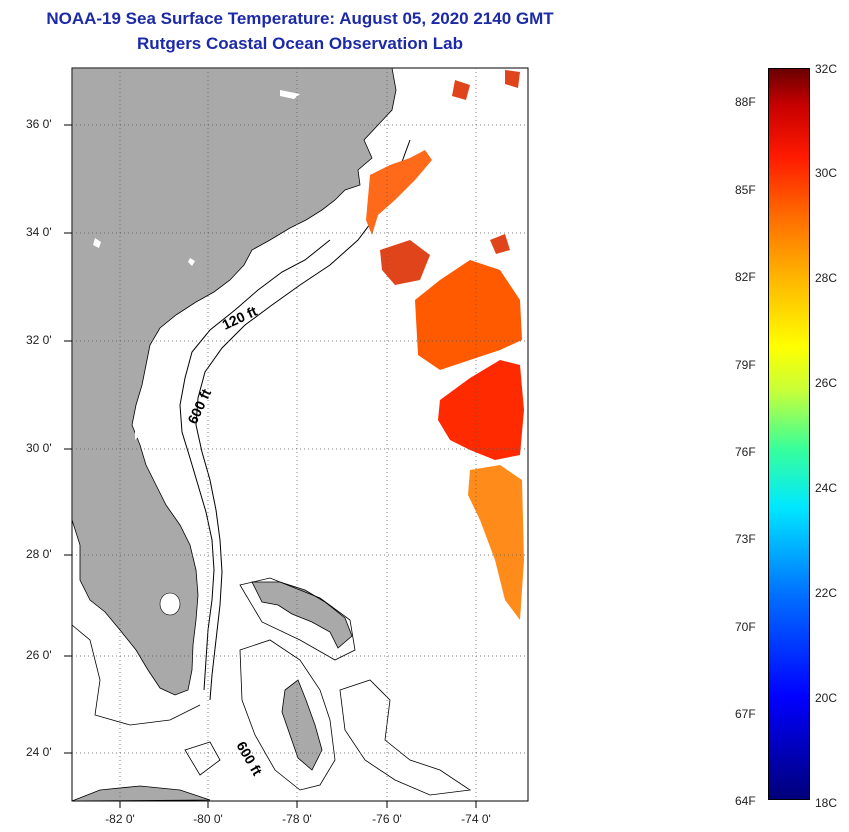 The height and width of the screenshot is (832, 849). I want to click on colorbar-c-22: 22C, so click(826, 593).